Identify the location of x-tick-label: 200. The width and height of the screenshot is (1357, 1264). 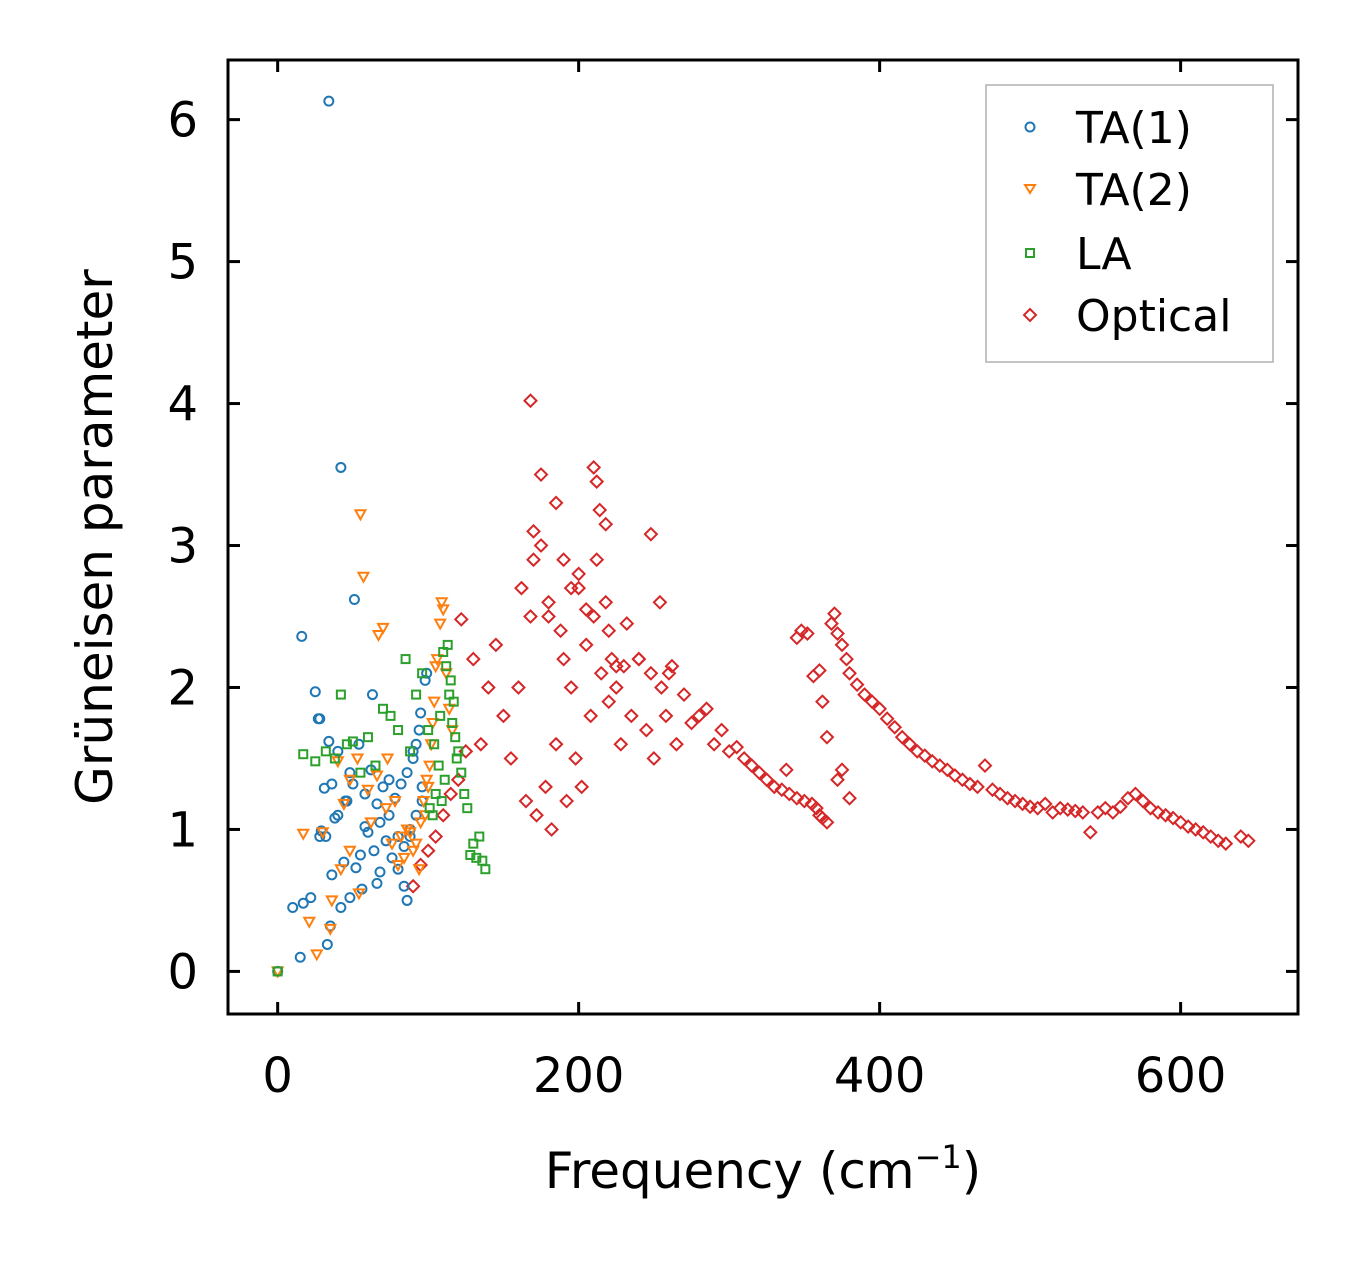
(579, 1076).